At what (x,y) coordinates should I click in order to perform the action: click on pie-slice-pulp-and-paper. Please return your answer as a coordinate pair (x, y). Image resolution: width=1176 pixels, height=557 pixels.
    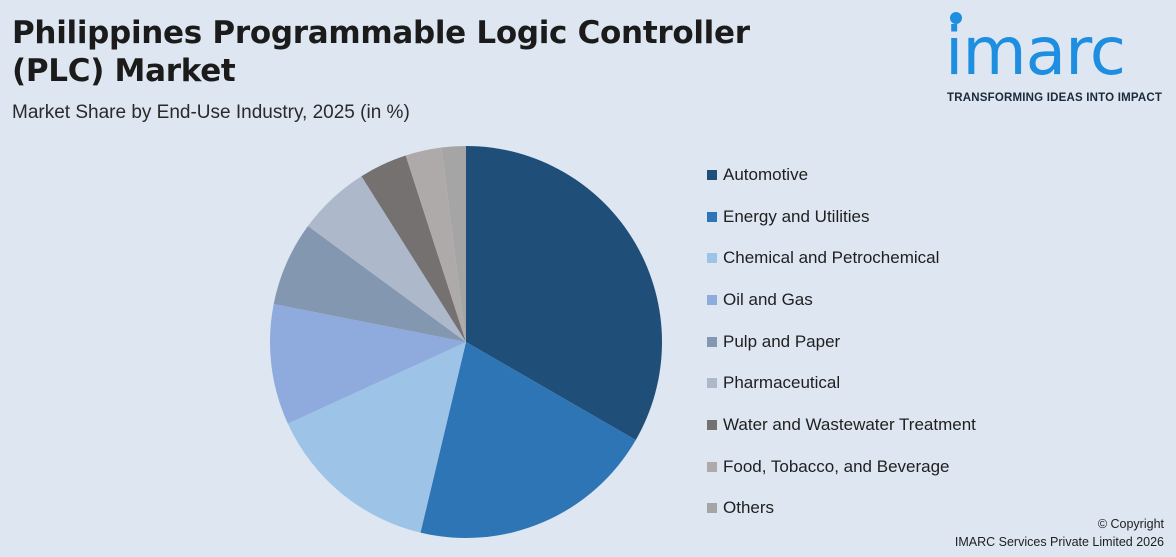
    Looking at the image, I should click on (369, 284).